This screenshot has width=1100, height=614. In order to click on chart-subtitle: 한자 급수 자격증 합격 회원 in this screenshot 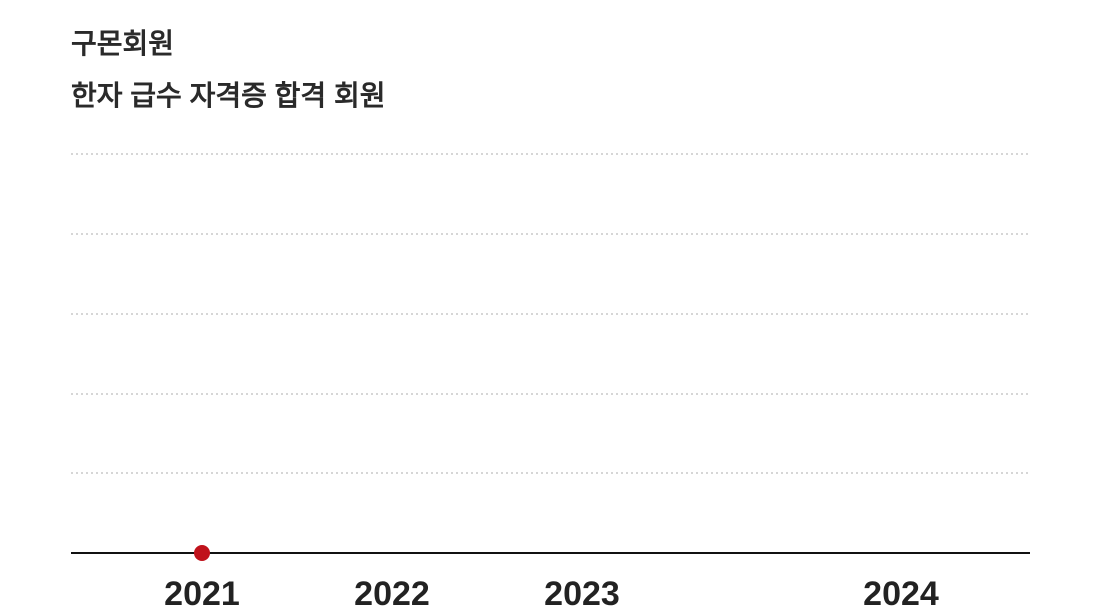, I will do `click(228, 95)`.